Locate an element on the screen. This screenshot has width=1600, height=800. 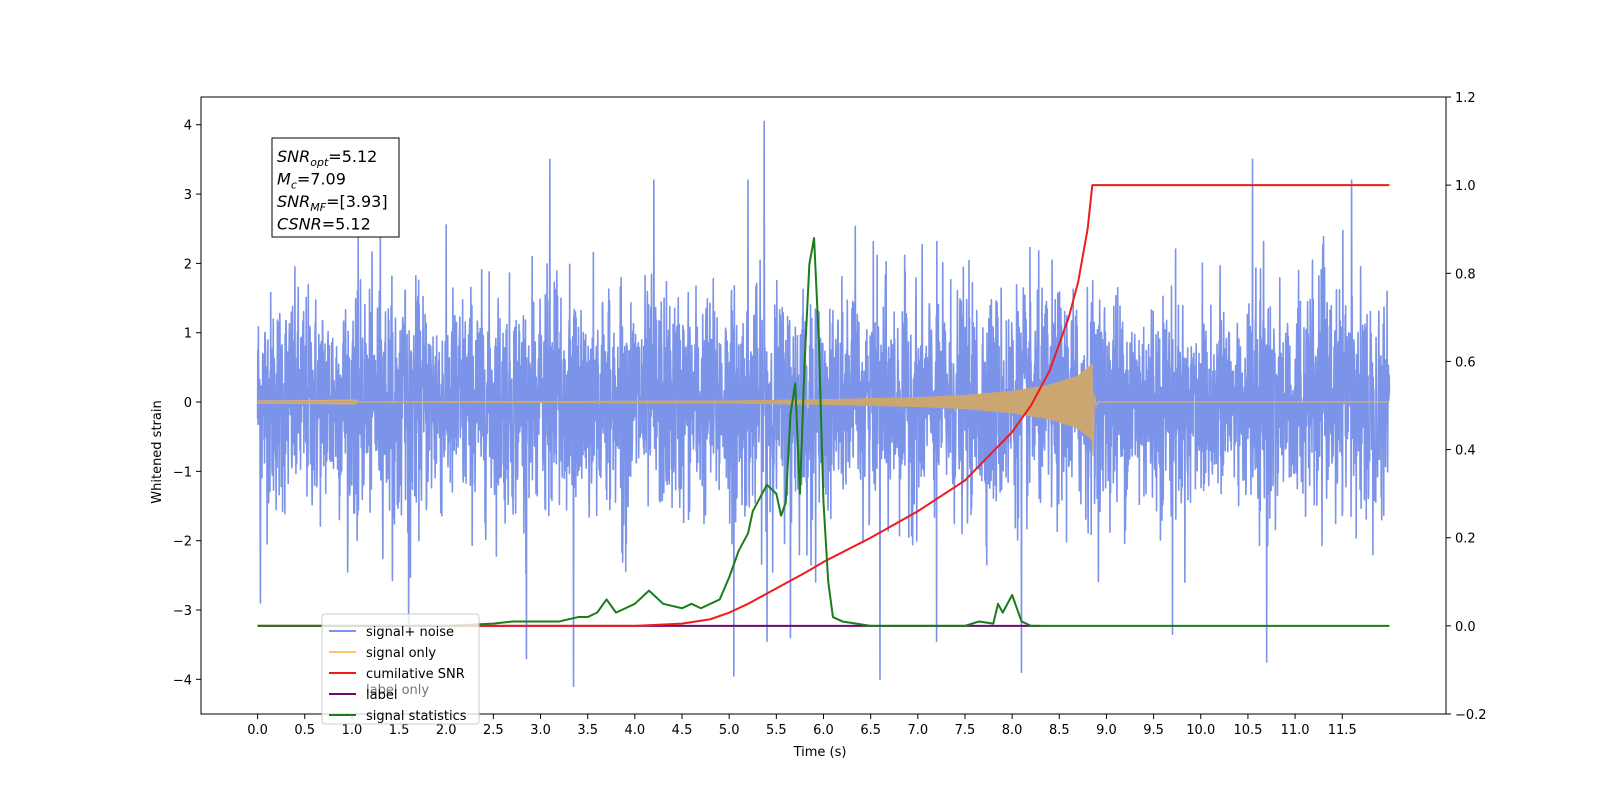
y-tick-label-right: 0.0 is located at coordinates (1465, 627).